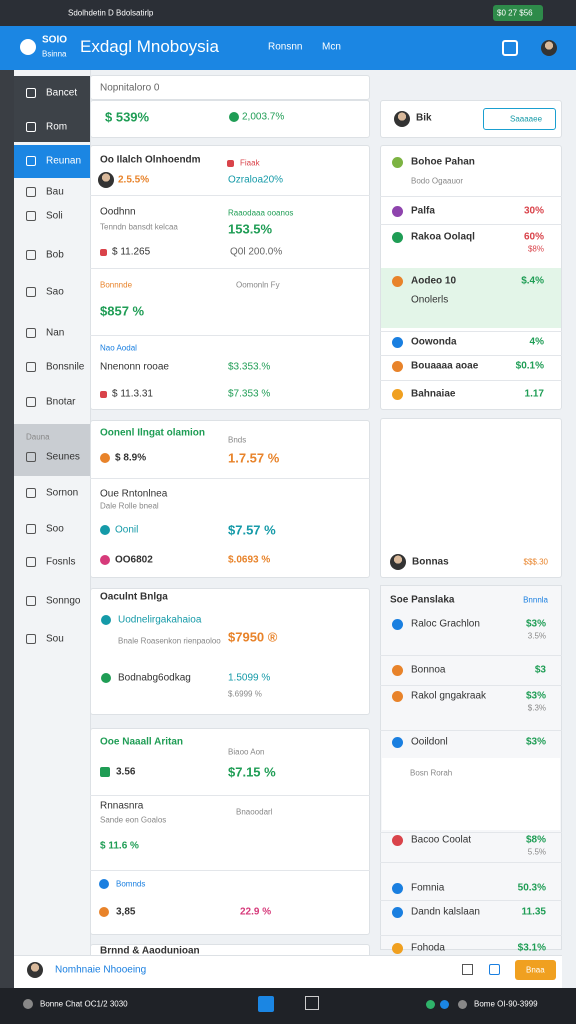 The height and width of the screenshot is (1024, 576). Describe the element at coordinates (62, 93) in the screenshot. I see `sidebar-item: Bancet` at that location.